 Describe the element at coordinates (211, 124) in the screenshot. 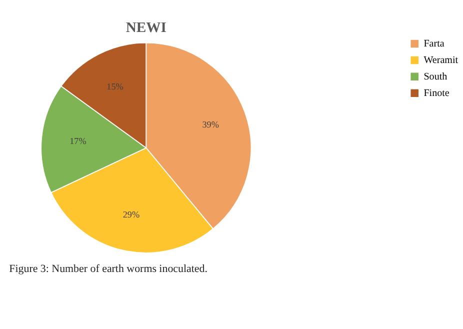

I see `data-label: 39%` at that location.